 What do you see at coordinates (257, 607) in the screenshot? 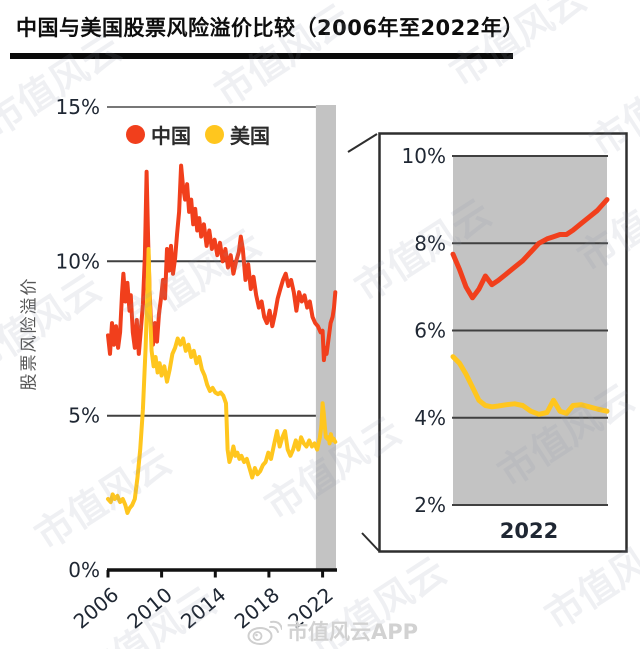
I see `x-tick-label: 2018` at bounding box center [257, 607].